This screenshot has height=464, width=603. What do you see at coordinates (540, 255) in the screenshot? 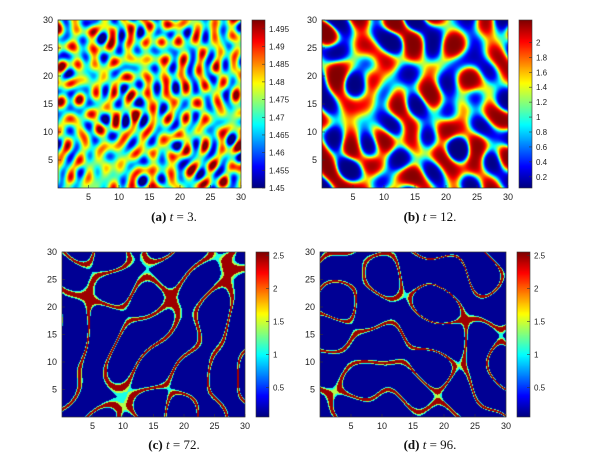
I see `colorbar-tick-label-d-4: 2.5` at bounding box center [540, 255].